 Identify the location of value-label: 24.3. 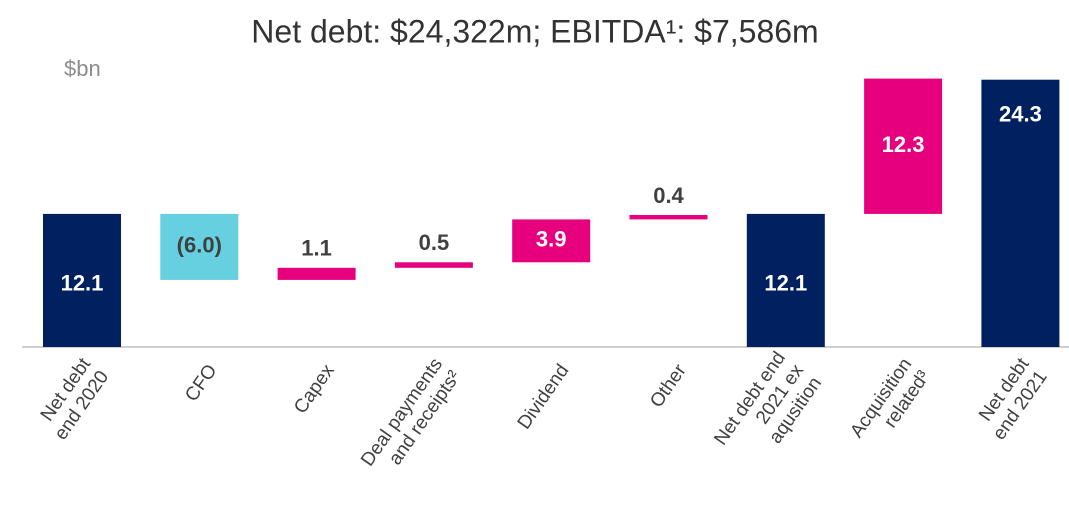
(1020, 114).